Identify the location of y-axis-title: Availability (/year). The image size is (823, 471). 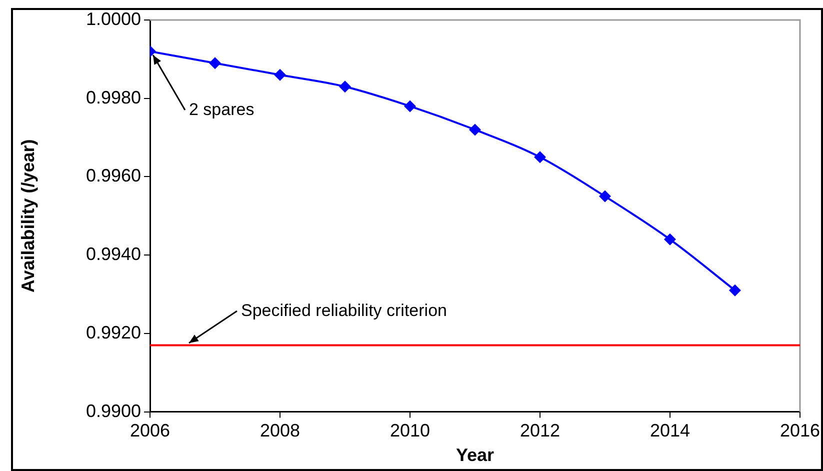
(28, 216).